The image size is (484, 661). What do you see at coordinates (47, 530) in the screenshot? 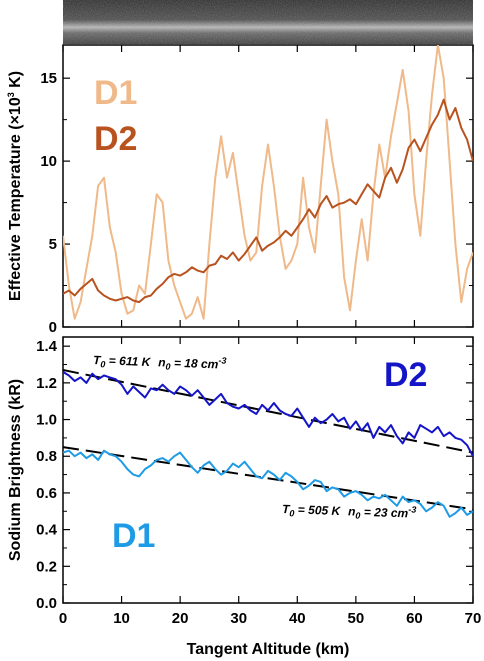
I see `bottom-ytick-label: 0.4` at bounding box center [47, 530].